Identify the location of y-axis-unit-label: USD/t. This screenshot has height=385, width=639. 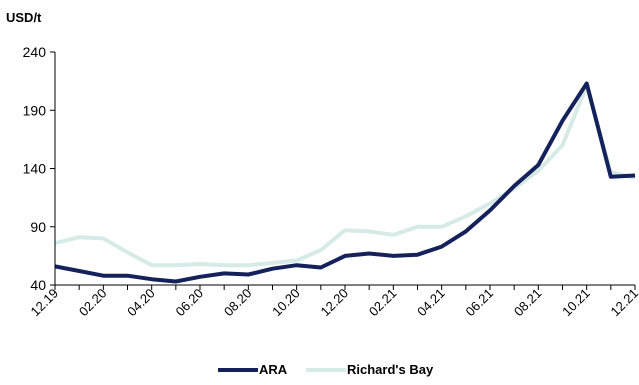
(24, 17).